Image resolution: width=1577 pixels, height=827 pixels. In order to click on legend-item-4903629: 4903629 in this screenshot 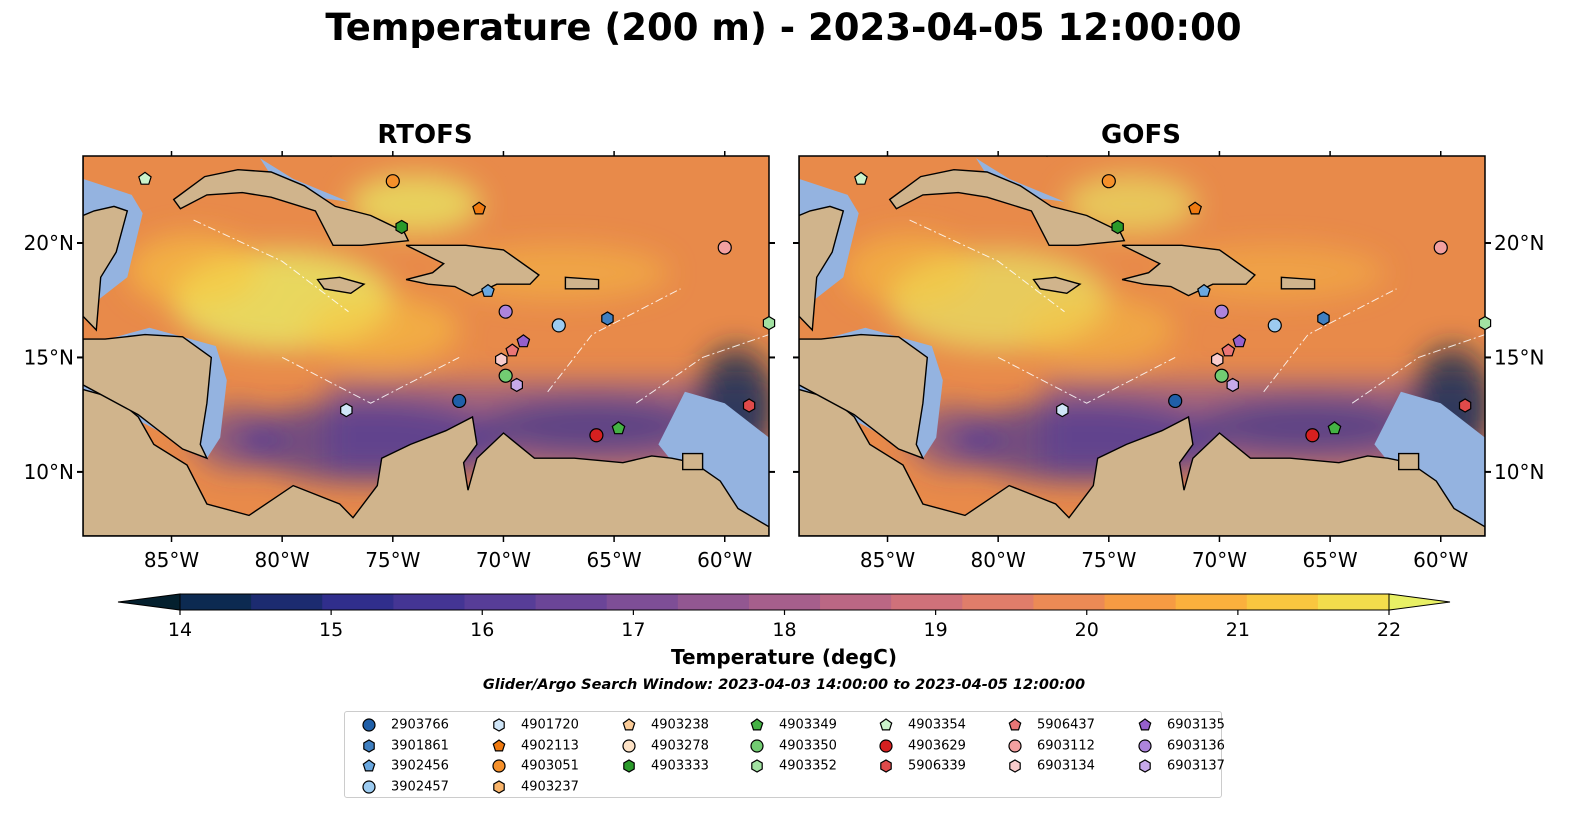, I will do `click(922, 746)`.